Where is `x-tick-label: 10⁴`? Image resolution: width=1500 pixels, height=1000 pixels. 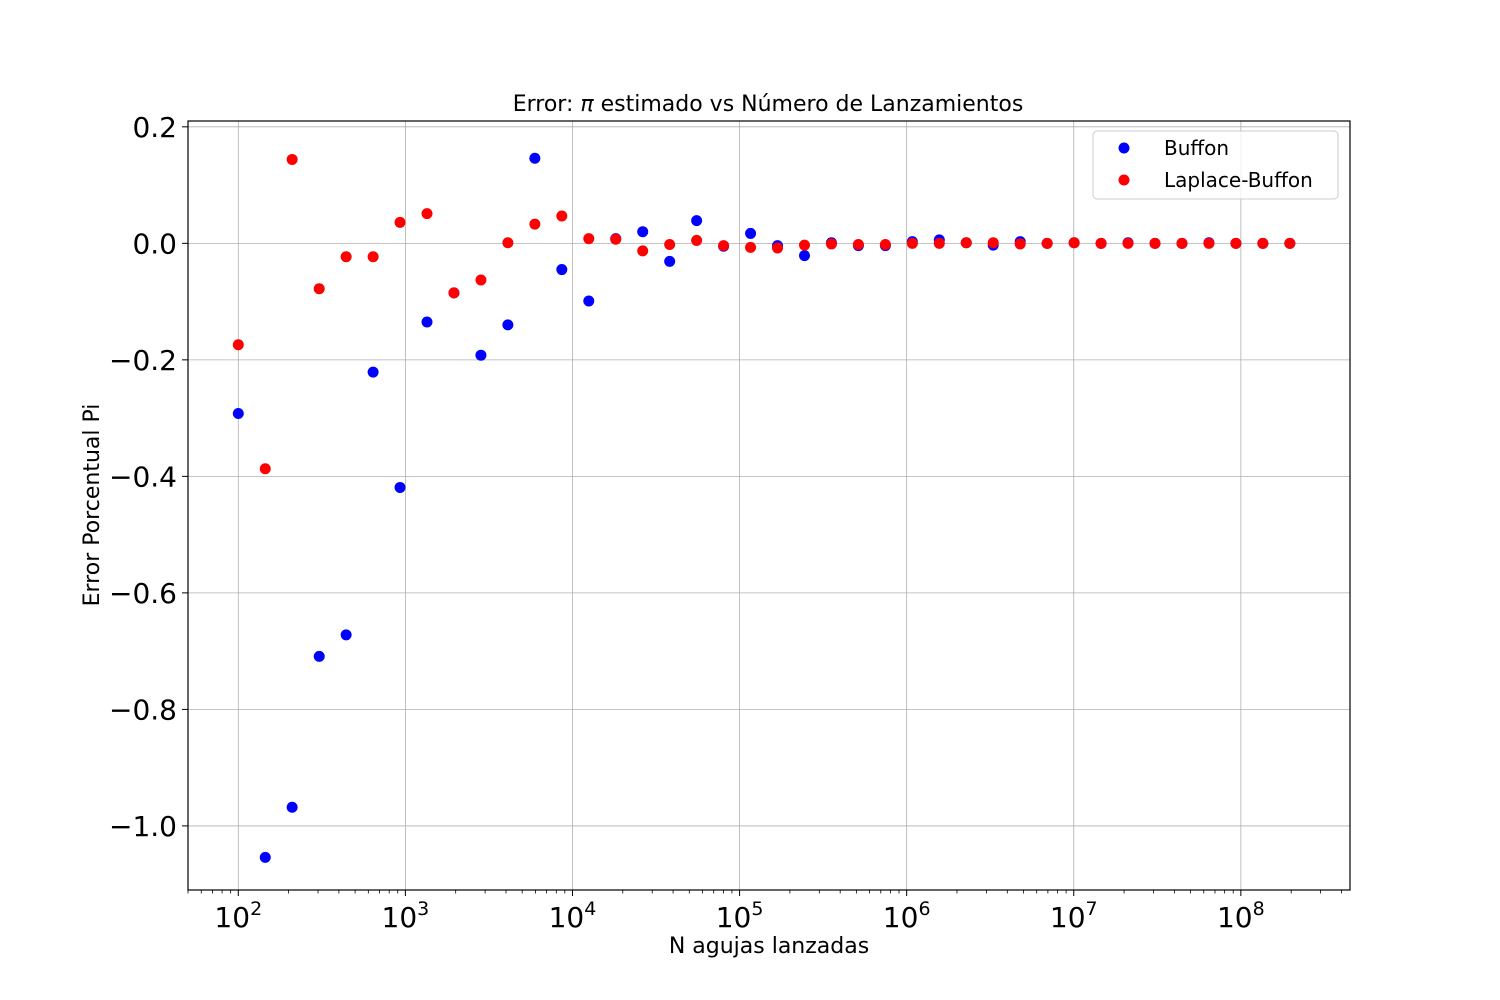 x-tick-label: 10⁴ is located at coordinates (573, 916).